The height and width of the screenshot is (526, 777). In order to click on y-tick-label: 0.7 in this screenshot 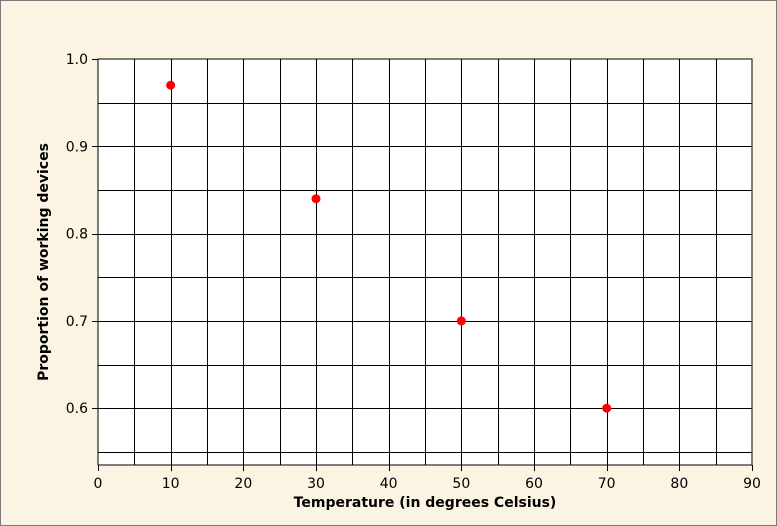, I will do `click(77, 322)`.